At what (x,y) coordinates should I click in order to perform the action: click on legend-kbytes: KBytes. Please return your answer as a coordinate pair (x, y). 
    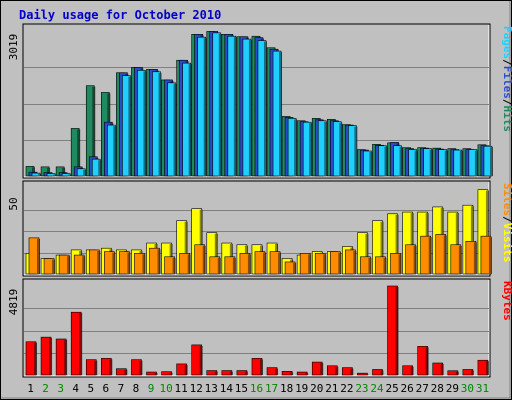
    Looking at the image, I should click on (506, 301).